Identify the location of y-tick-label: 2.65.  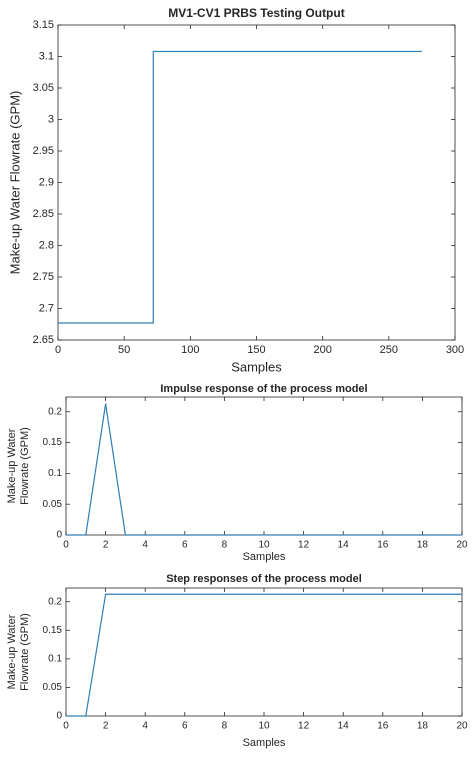
(43, 340).